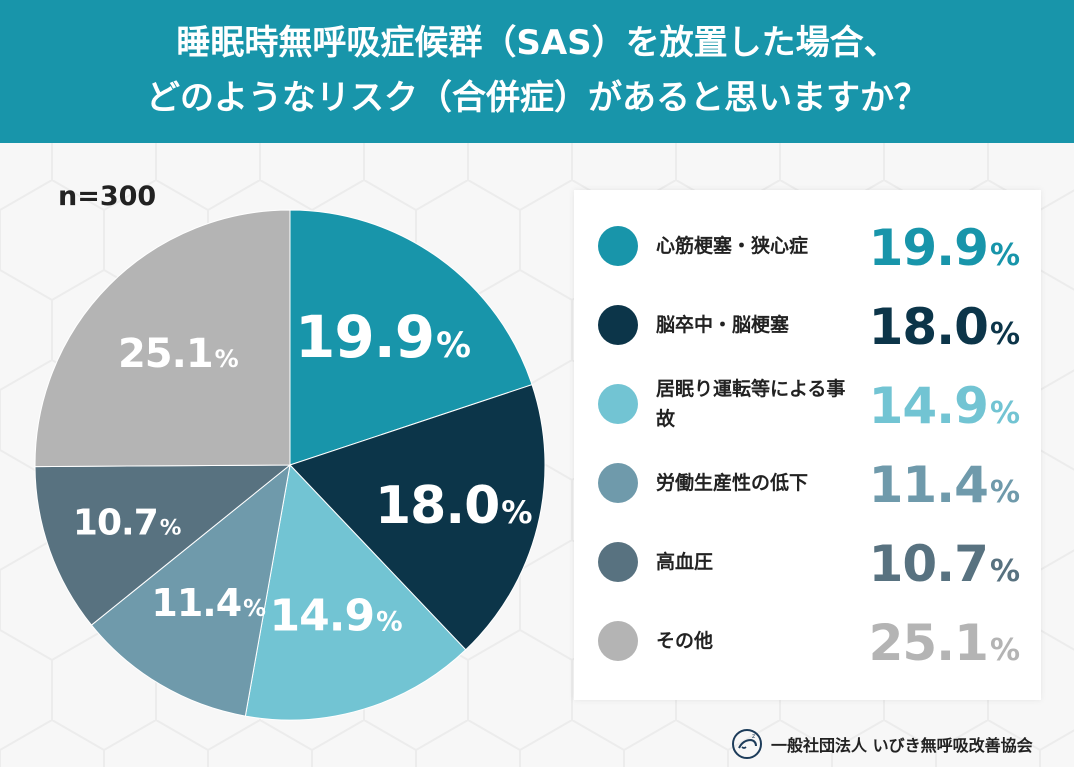  Describe the element at coordinates (807, 562) in the screenshot. I see `legend-item: 高血圧 10.7%` at that location.